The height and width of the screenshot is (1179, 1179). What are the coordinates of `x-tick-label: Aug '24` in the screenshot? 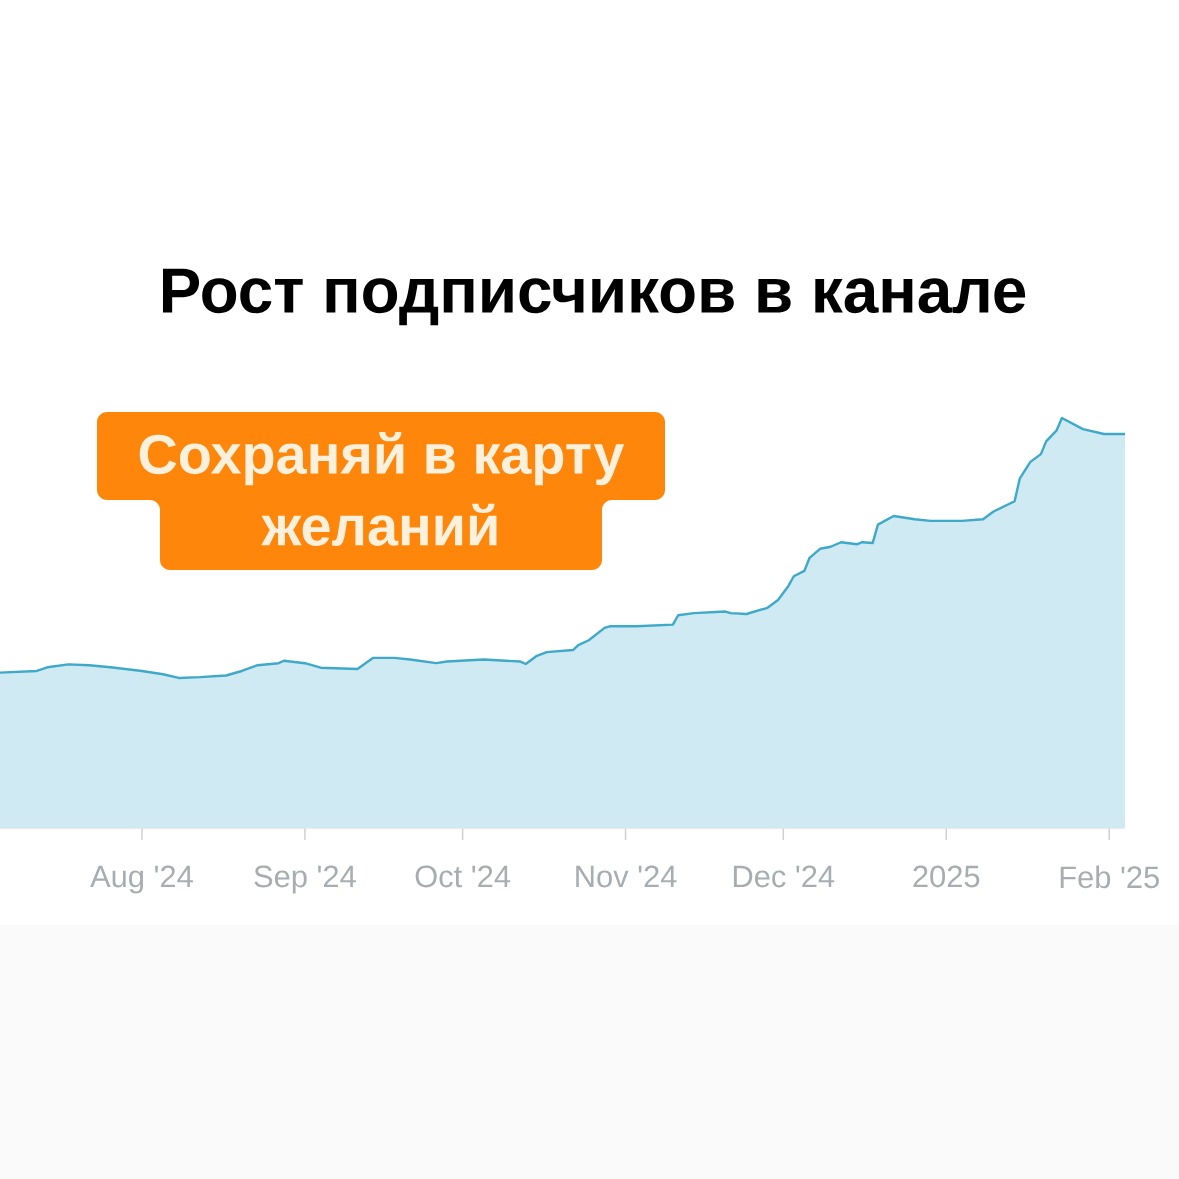 It's located at (141, 879).